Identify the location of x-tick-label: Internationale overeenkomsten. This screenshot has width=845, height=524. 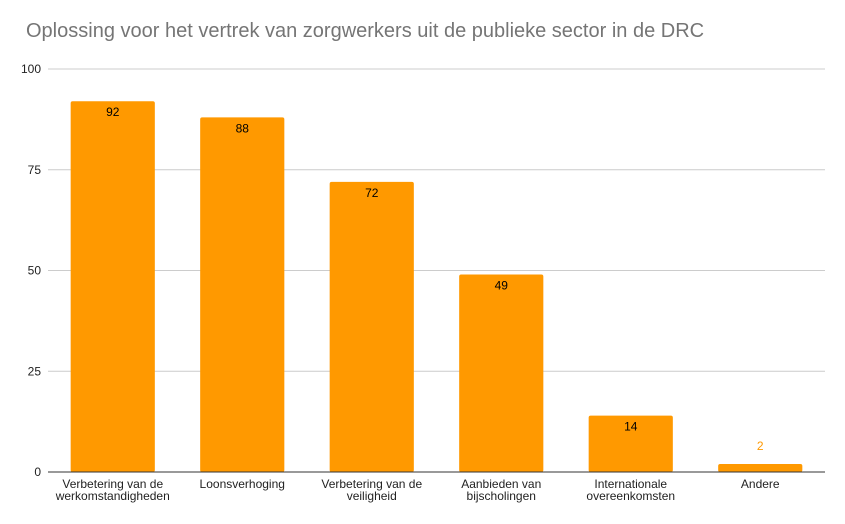
(630, 490).